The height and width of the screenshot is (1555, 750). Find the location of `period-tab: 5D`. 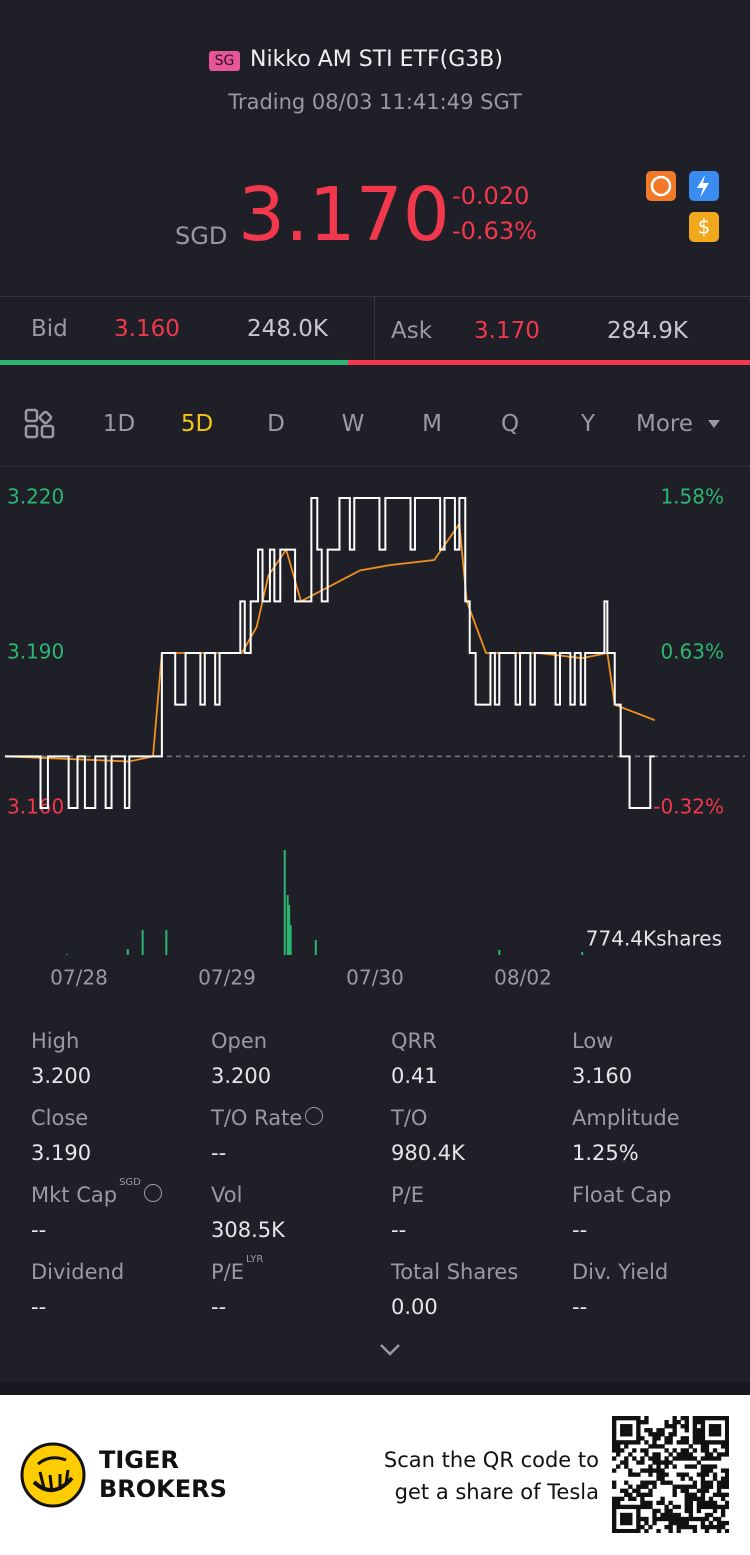

period-tab: 5D is located at coordinates (197, 424).